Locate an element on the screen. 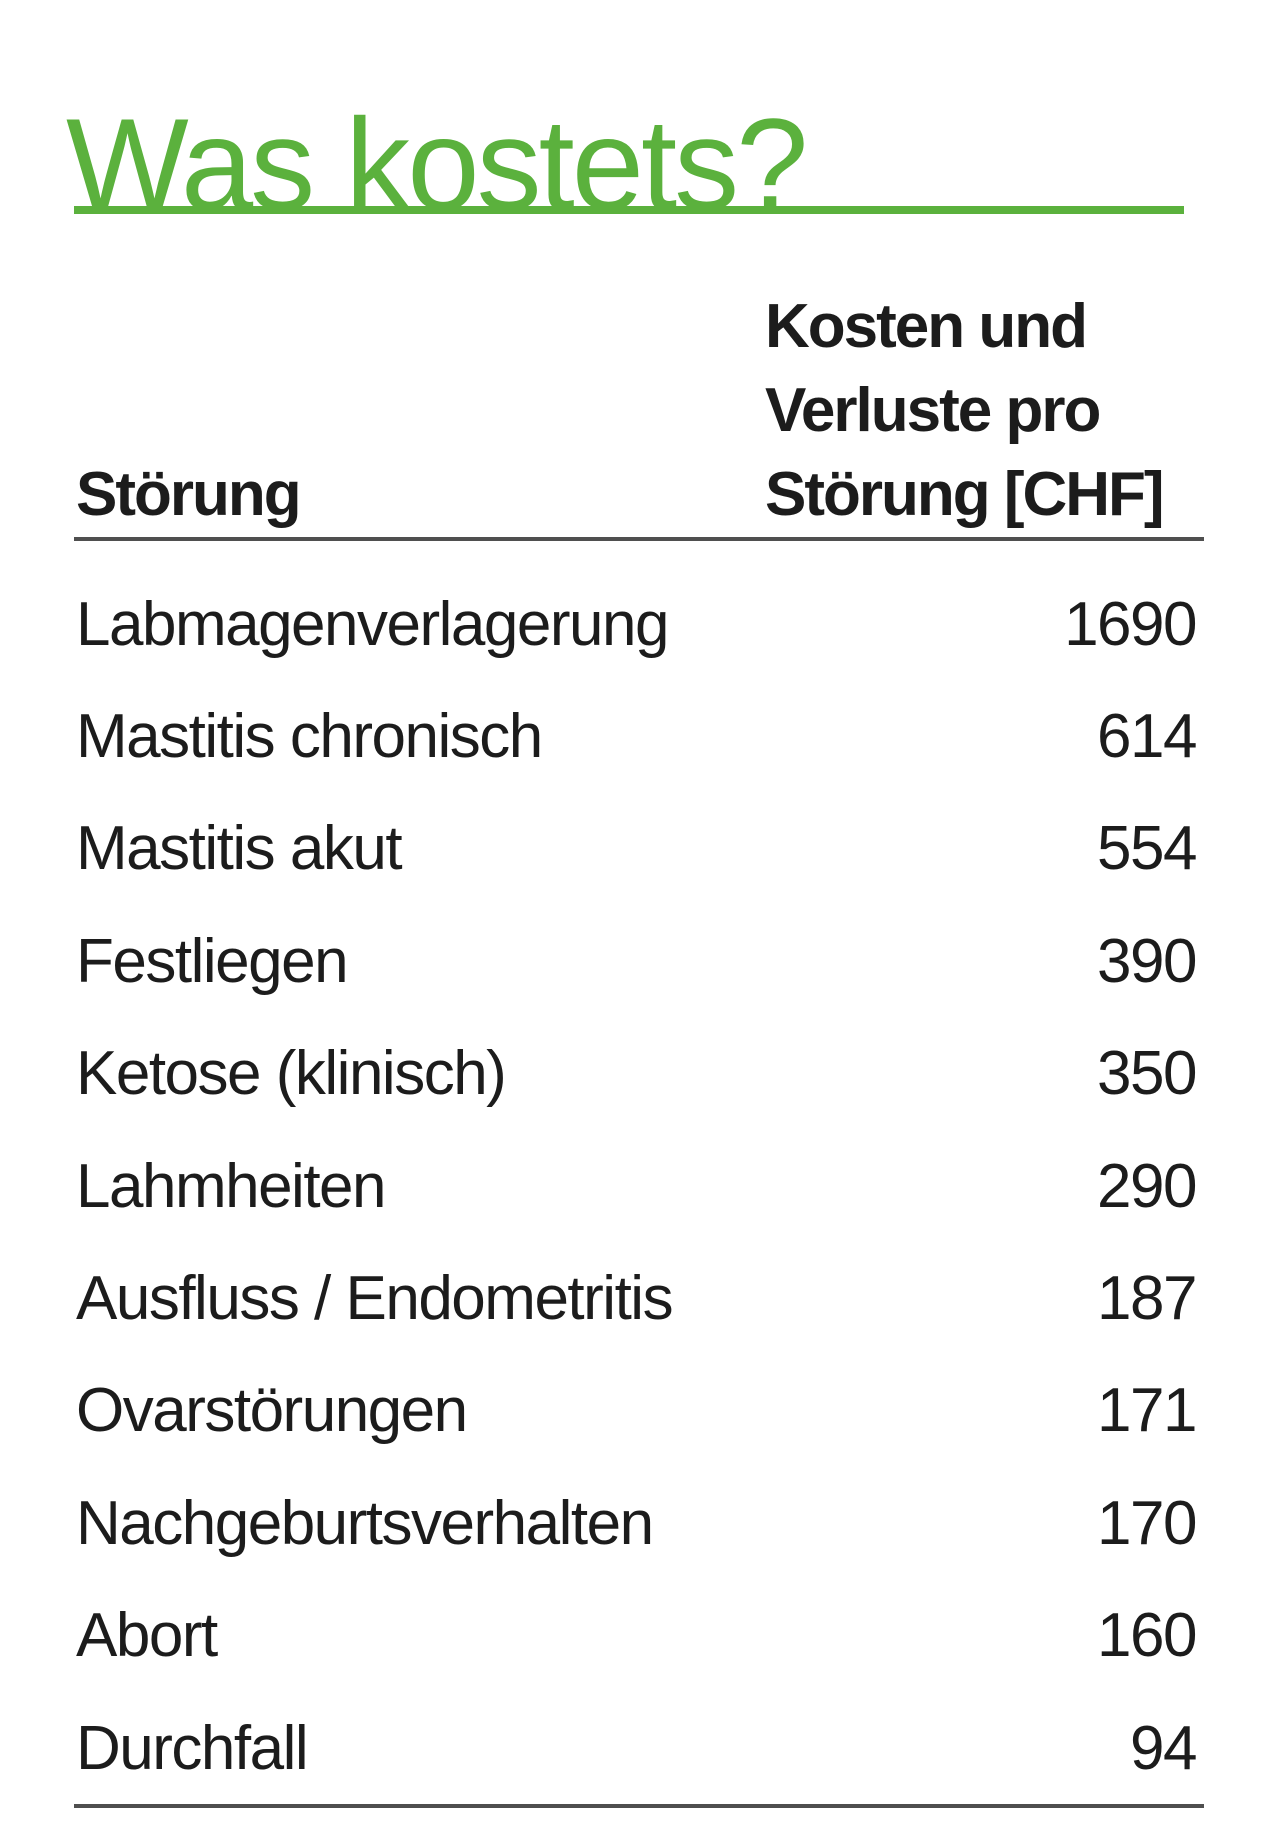 Image resolution: width=1280 pixels, height=1832 pixels. row-value-chf: 170 is located at coordinates (1147, 1523).